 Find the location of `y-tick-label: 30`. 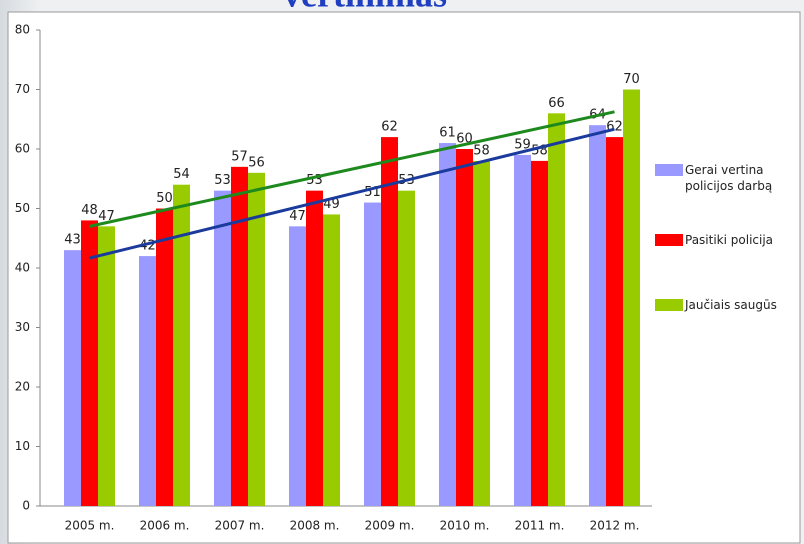

y-tick-label: 30 is located at coordinates (22, 327).